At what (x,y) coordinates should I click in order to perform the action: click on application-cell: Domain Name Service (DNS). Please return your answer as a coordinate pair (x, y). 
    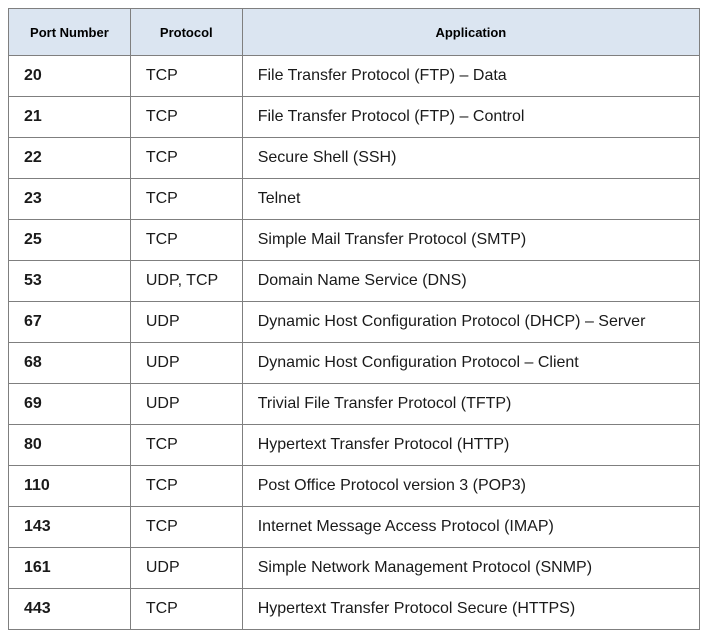
    Looking at the image, I should click on (471, 281).